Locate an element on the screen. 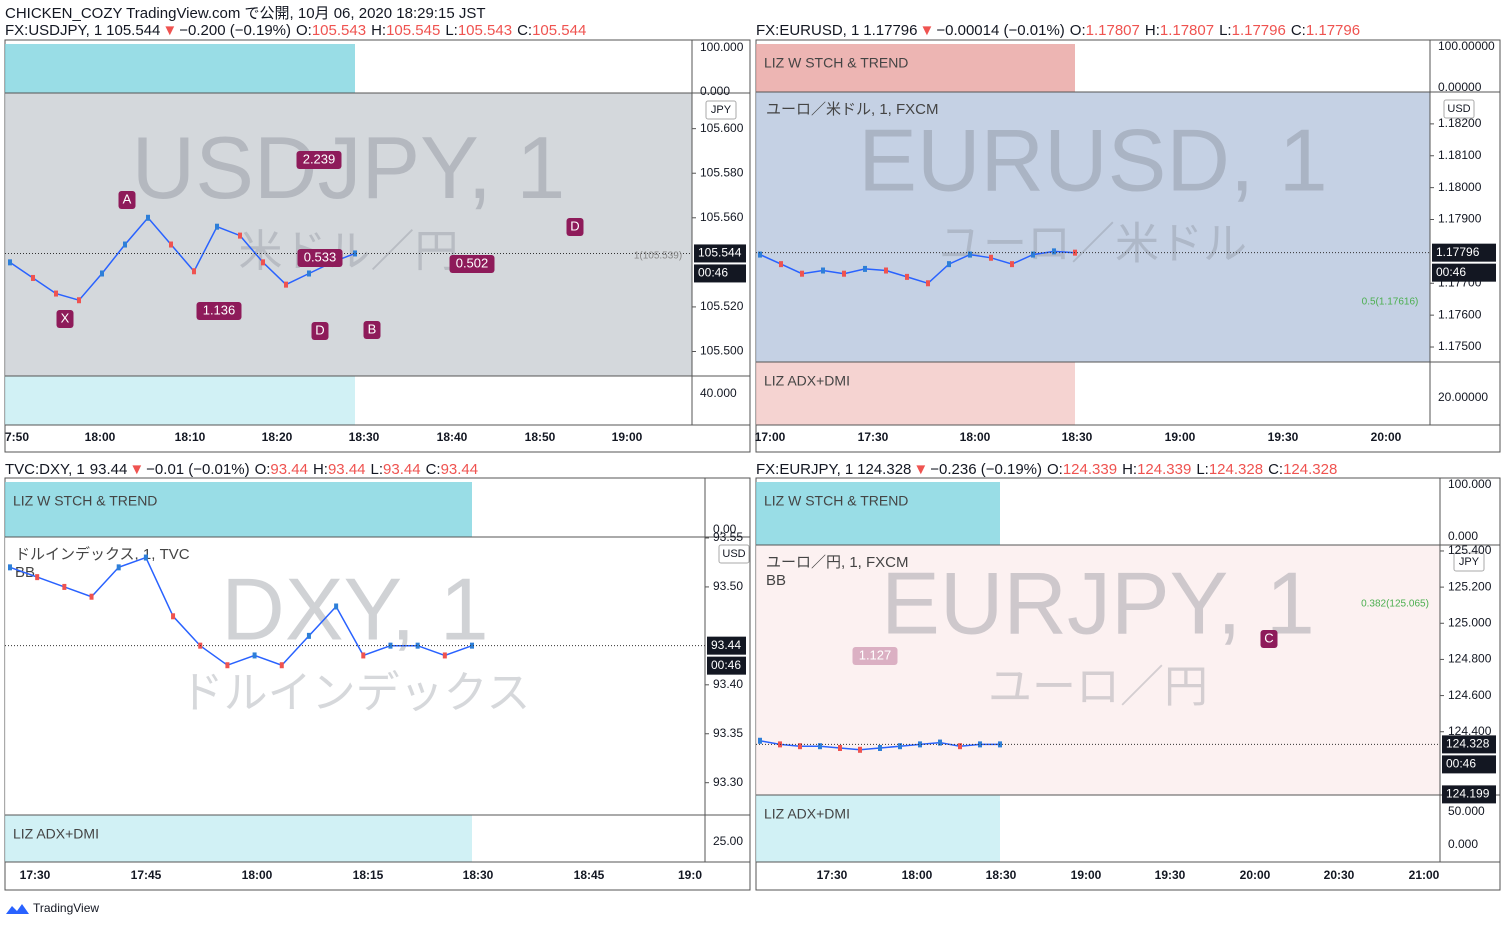 The image size is (1506, 927). y-tick-label: 105.580 is located at coordinates (722, 172).